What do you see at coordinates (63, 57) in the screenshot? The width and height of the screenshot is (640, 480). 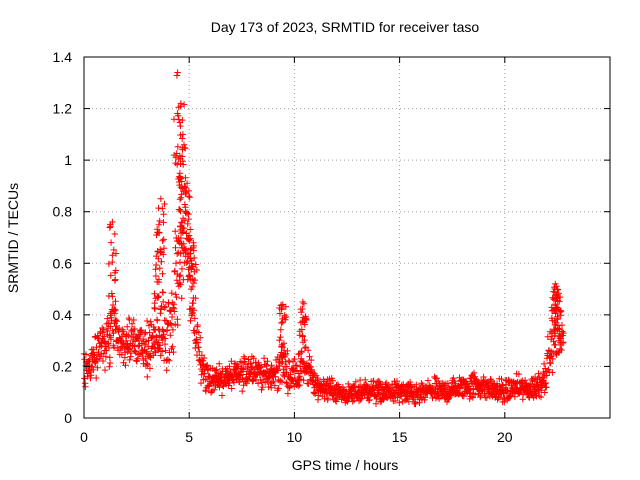 I see `y-tick-label: 1.4` at bounding box center [63, 57].